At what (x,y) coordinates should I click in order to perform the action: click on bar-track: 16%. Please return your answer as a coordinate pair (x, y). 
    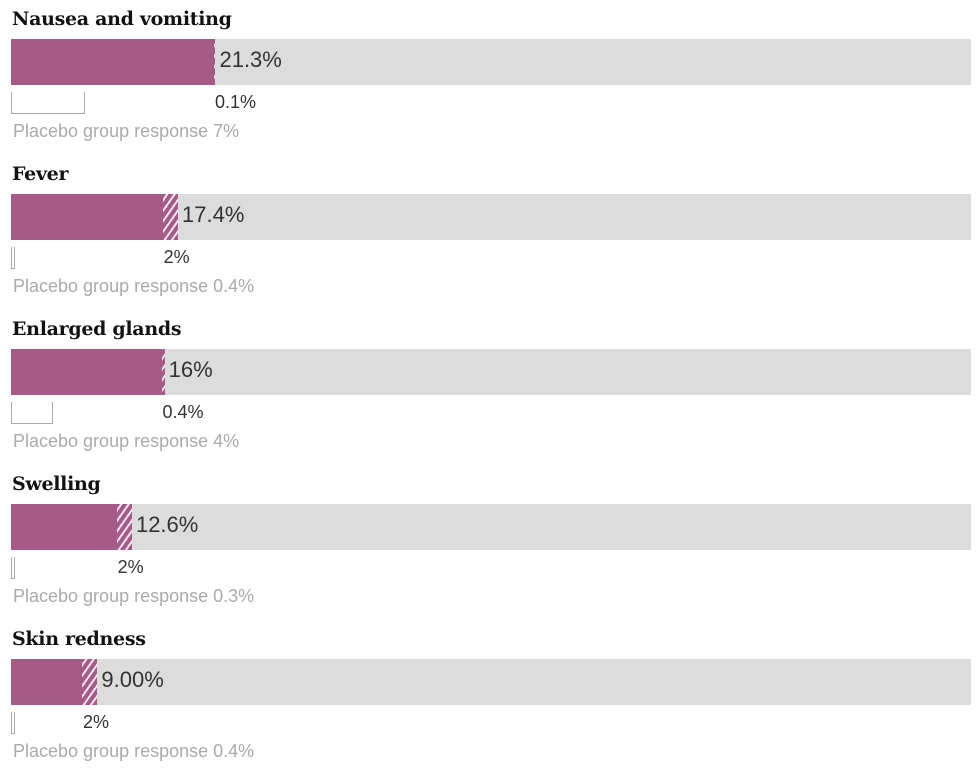
    Looking at the image, I should click on (491, 372).